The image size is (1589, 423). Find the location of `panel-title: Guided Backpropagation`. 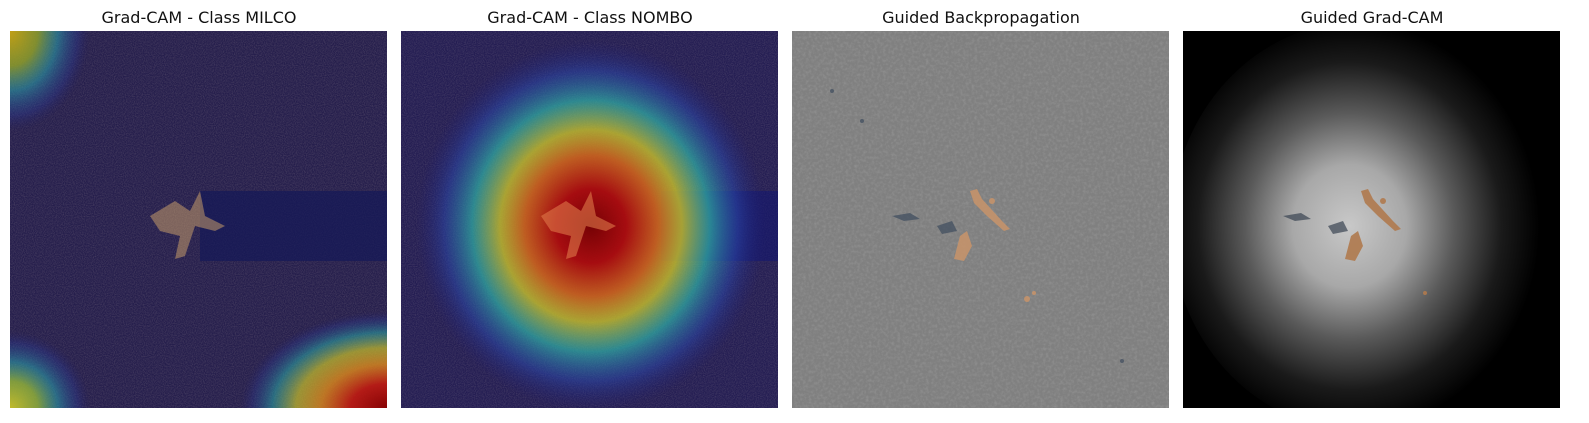

panel-title: Guided Backpropagation is located at coordinates (981, 17).